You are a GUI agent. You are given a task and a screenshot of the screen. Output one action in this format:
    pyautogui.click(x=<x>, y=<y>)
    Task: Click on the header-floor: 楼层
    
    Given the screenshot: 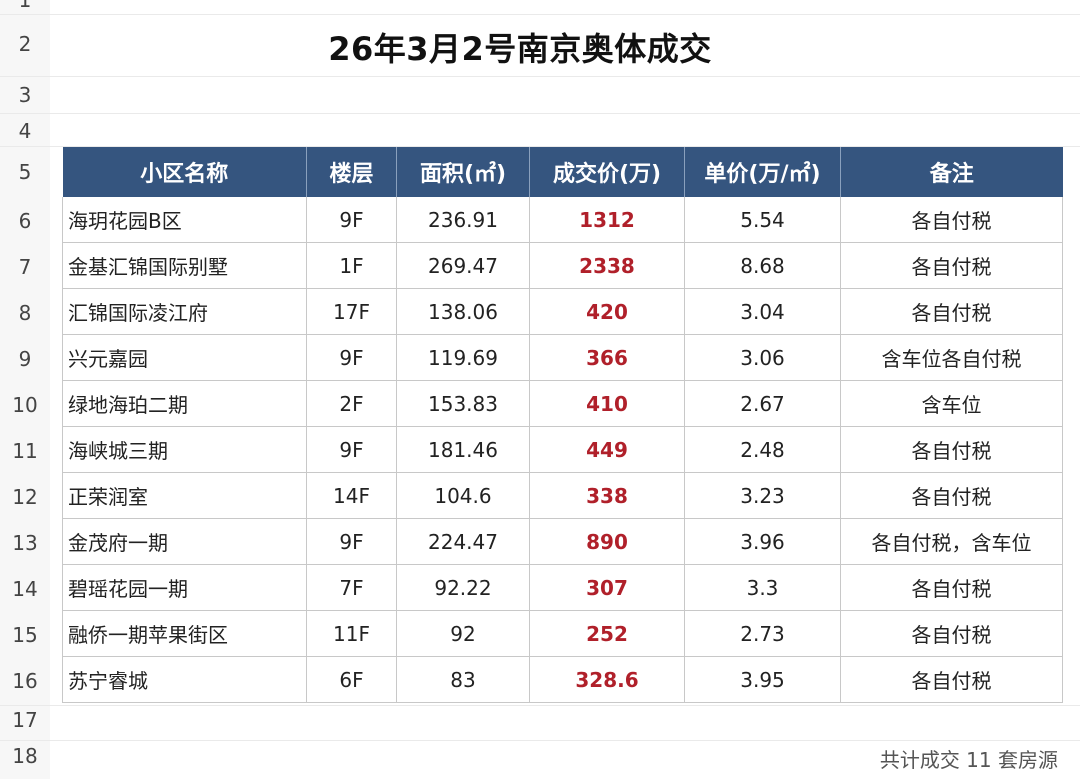 What is the action you would take?
    pyautogui.click(x=351, y=172)
    